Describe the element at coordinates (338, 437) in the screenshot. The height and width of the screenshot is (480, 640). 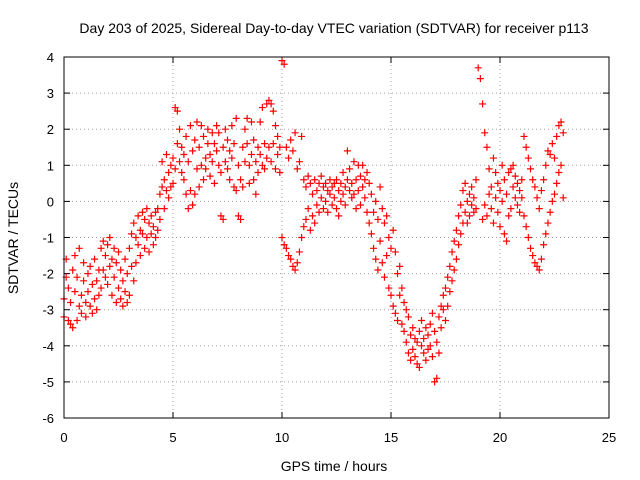
I see `x-tick-labels: 0 5 10 15 20 25` at that location.